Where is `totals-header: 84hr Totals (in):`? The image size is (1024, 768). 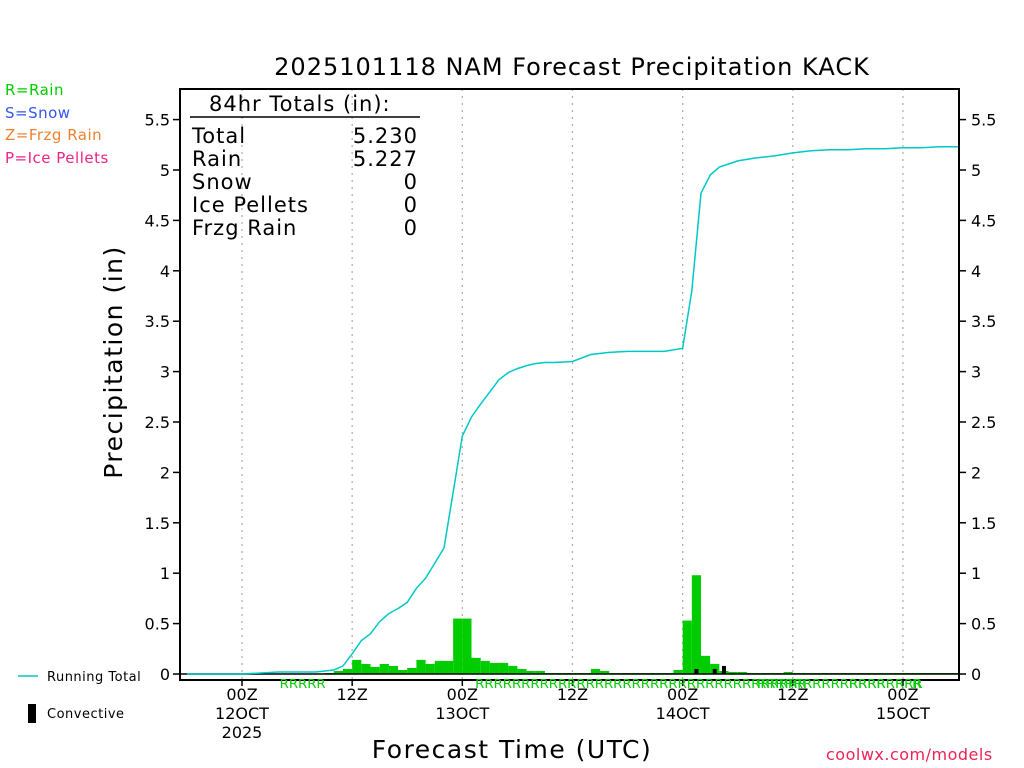 totals-header: 84hr Totals (in): is located at coordinates (300, 104).